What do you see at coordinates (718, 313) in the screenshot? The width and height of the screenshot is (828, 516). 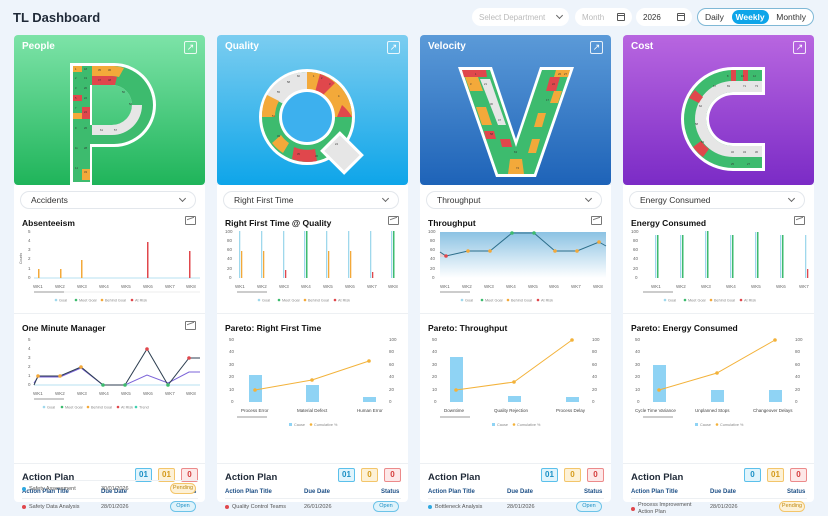 I see `divider` at bounding box center [718, 313].